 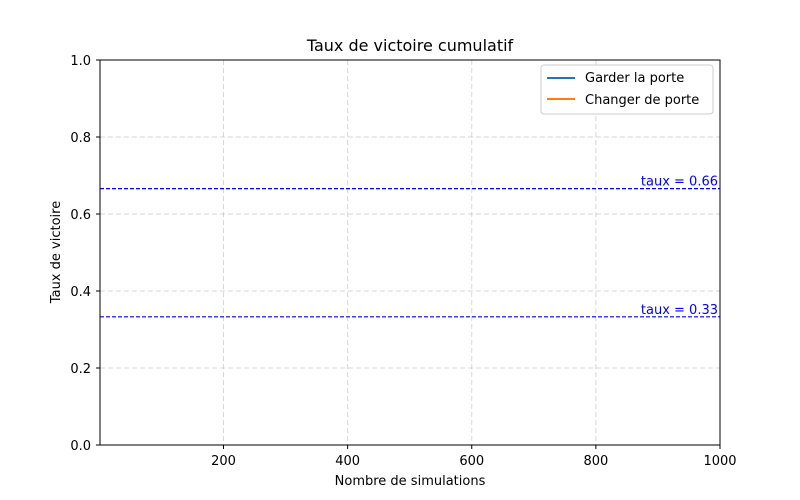 What do you see at coordinates (80, 292) in the screenshot?
I see `y-tick-label: 0.4` at bounding box center [80, 292].